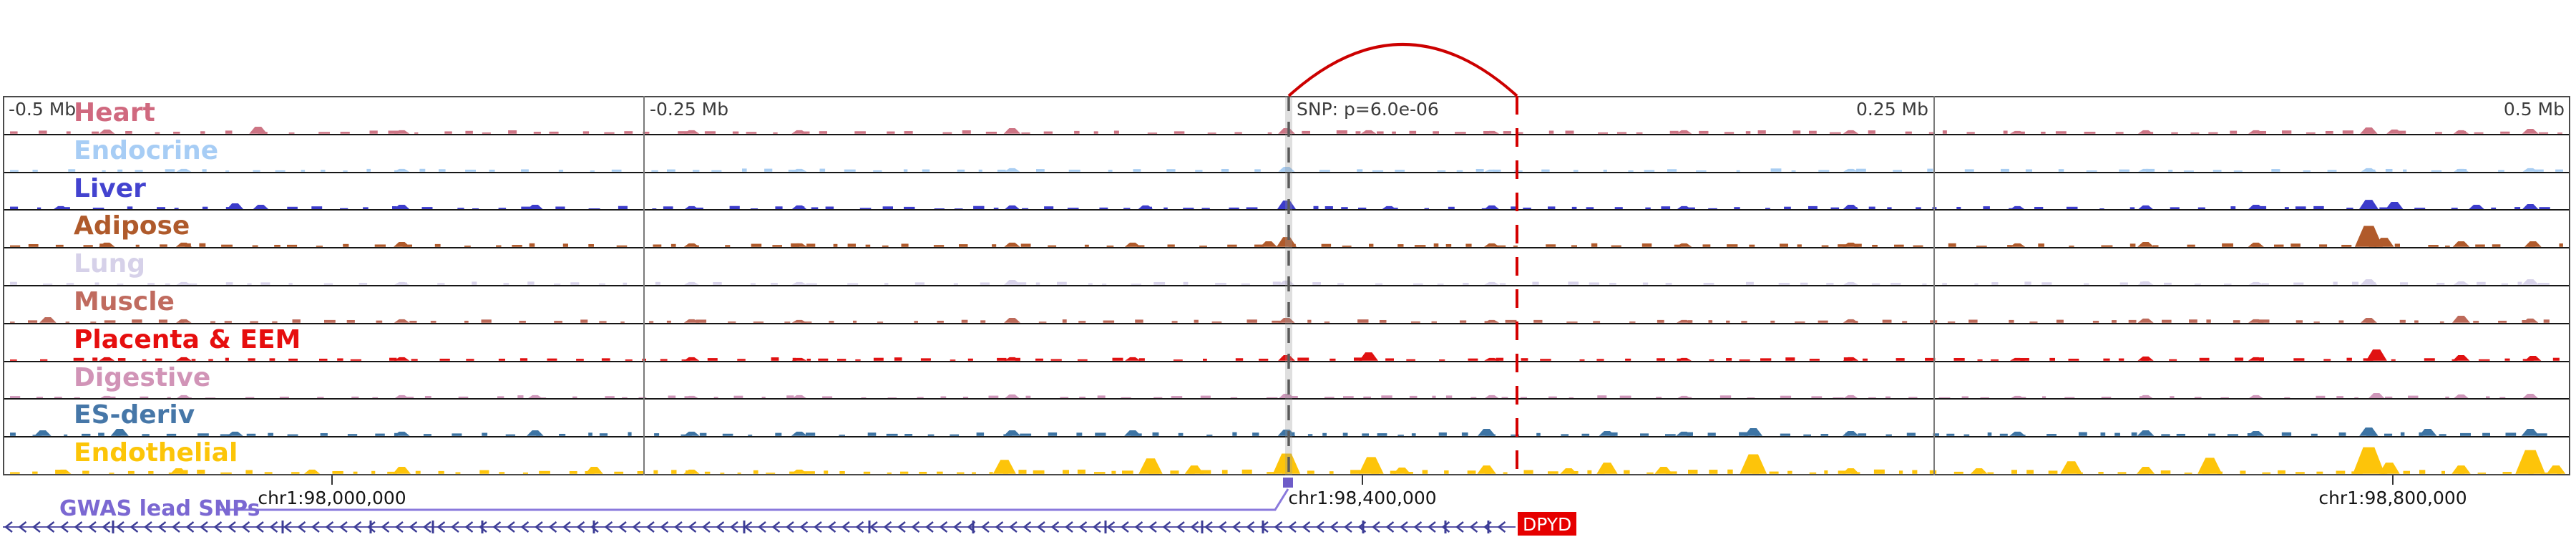  I want to click on track-label: ES-deriv, so click(134, 415).